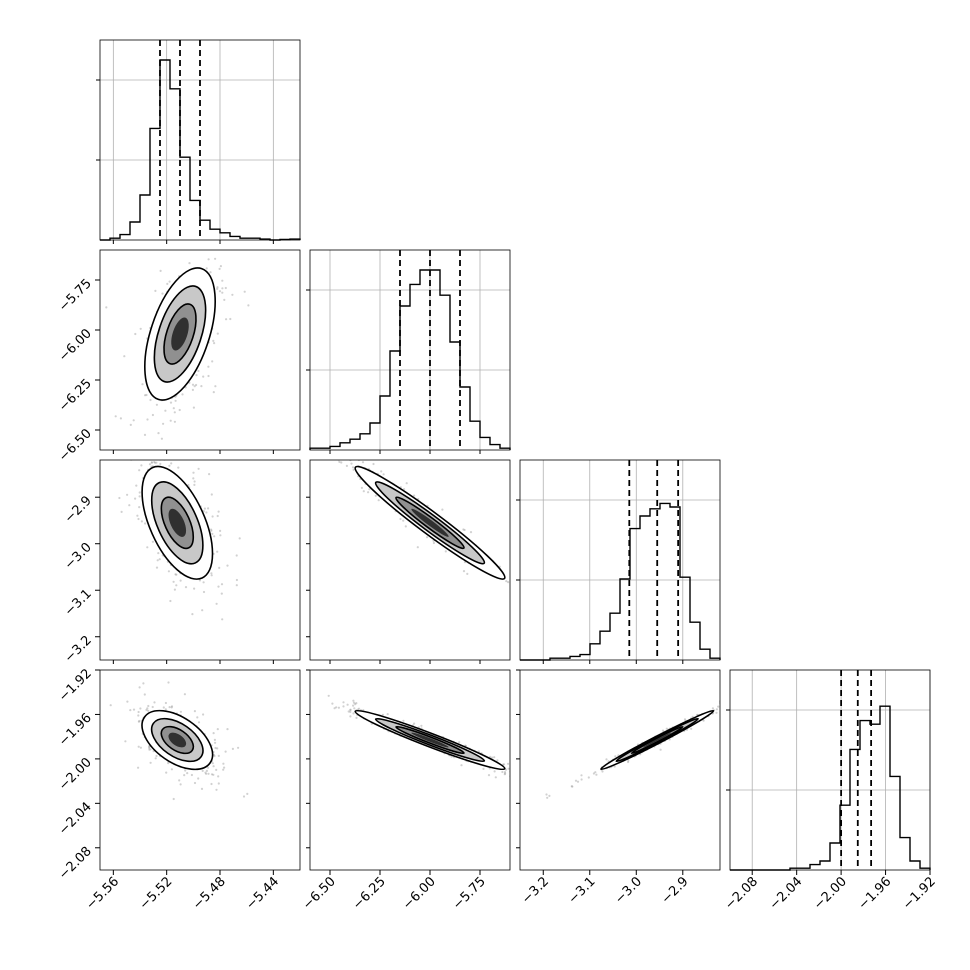 This screenshot has height=970, width=970. Describe the element at coordinates (78, 649) in the screenshot. I see `y-tick-label: −3.2` at that location.